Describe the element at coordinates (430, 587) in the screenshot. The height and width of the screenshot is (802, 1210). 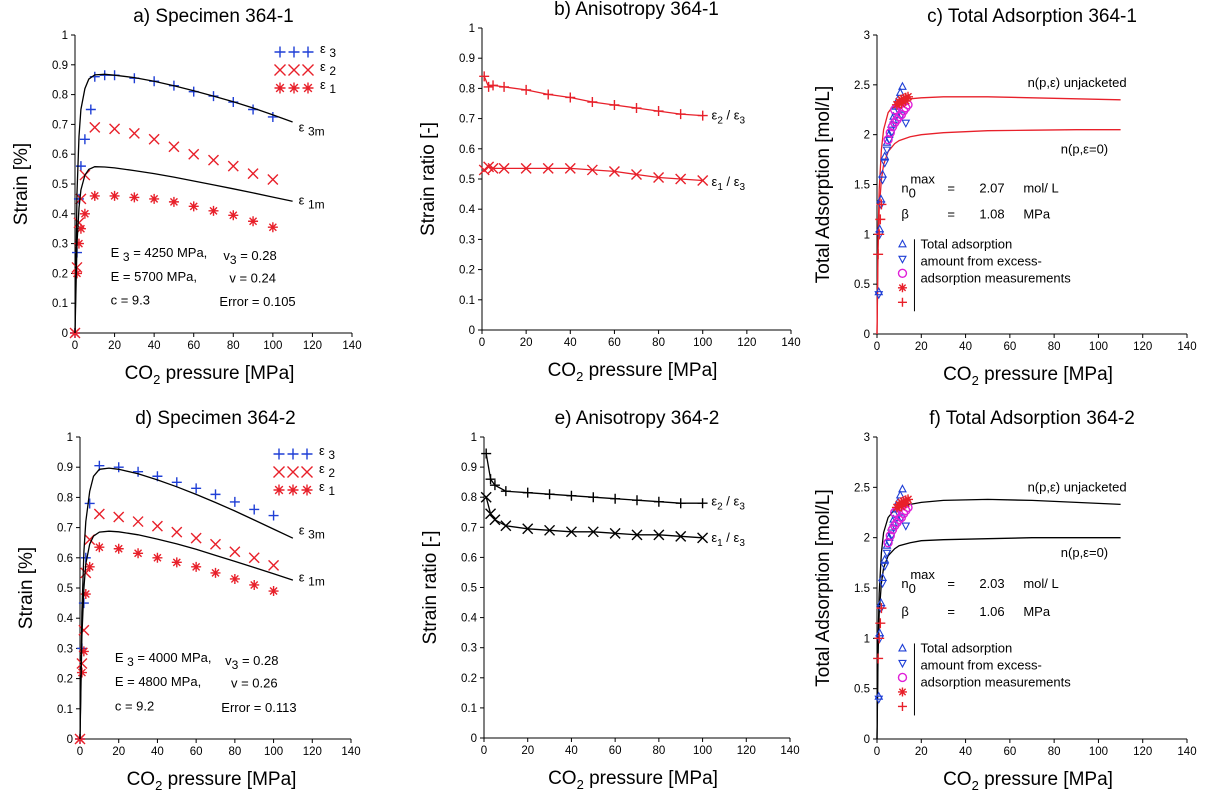
I see `y-axis-label: Strain ratio [-]` at that location.